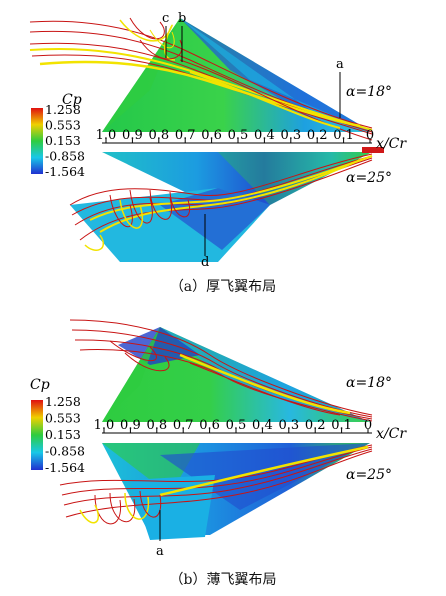 This screenshot has height=596, width=446. What do you see at coordinates (72, 100) in the screenshot?
I see `colorbar-title-a: Cp` at bounding box center [72, 100].